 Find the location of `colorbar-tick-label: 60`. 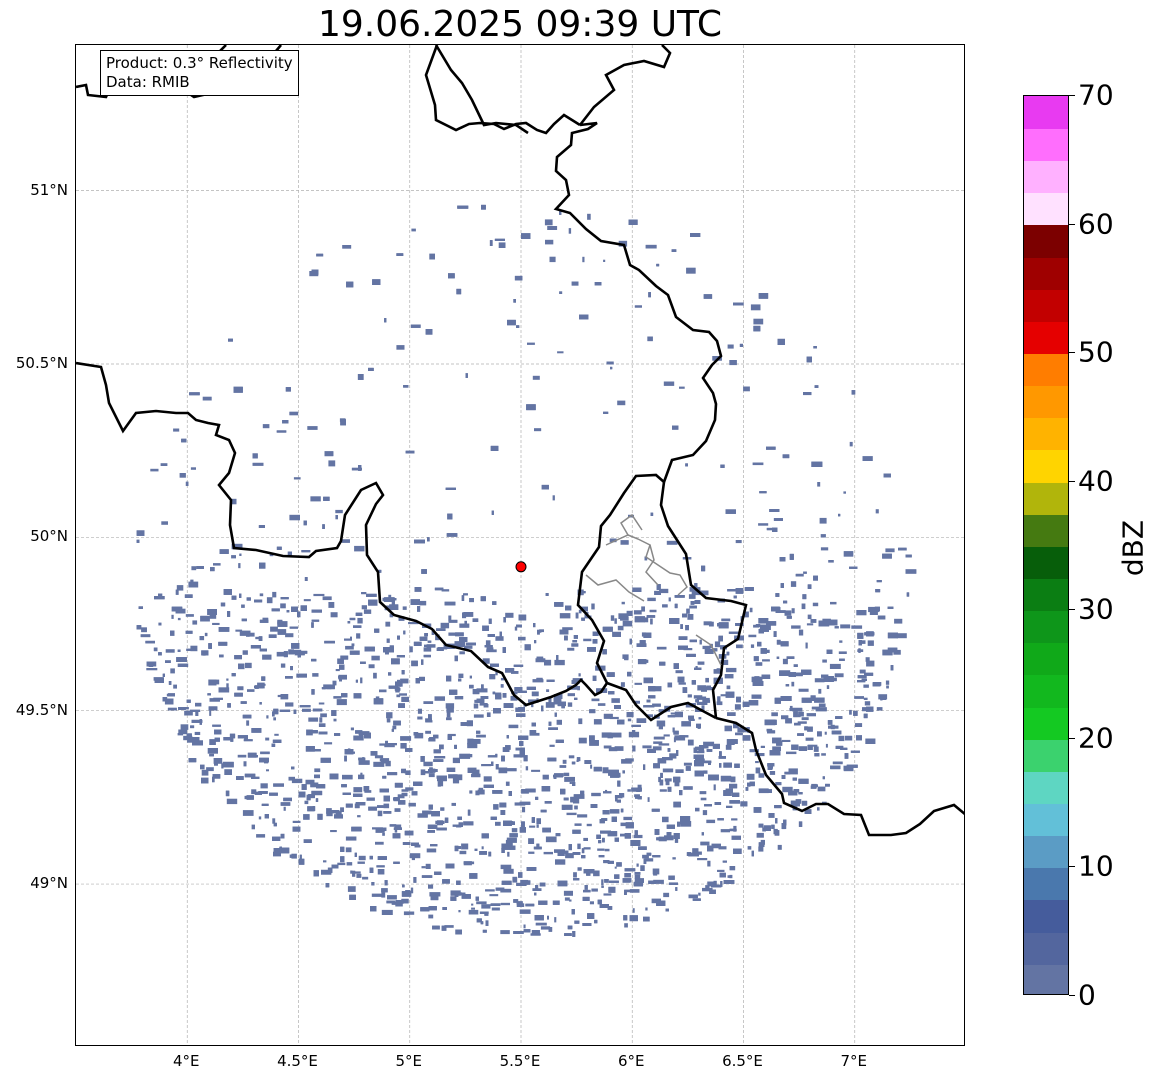

colorbar-tick-label: 60 is located at coordinates (1096, 224).